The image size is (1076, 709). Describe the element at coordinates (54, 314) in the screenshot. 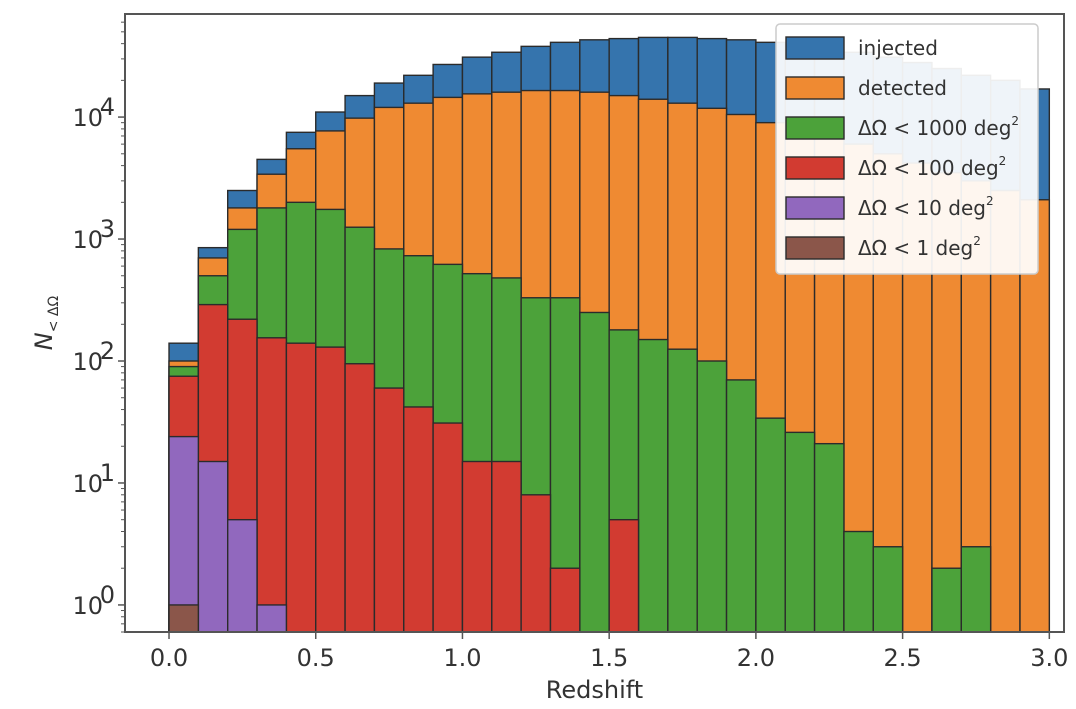

I see `y-axis-label-subscript: < ΔΩ` at that location.